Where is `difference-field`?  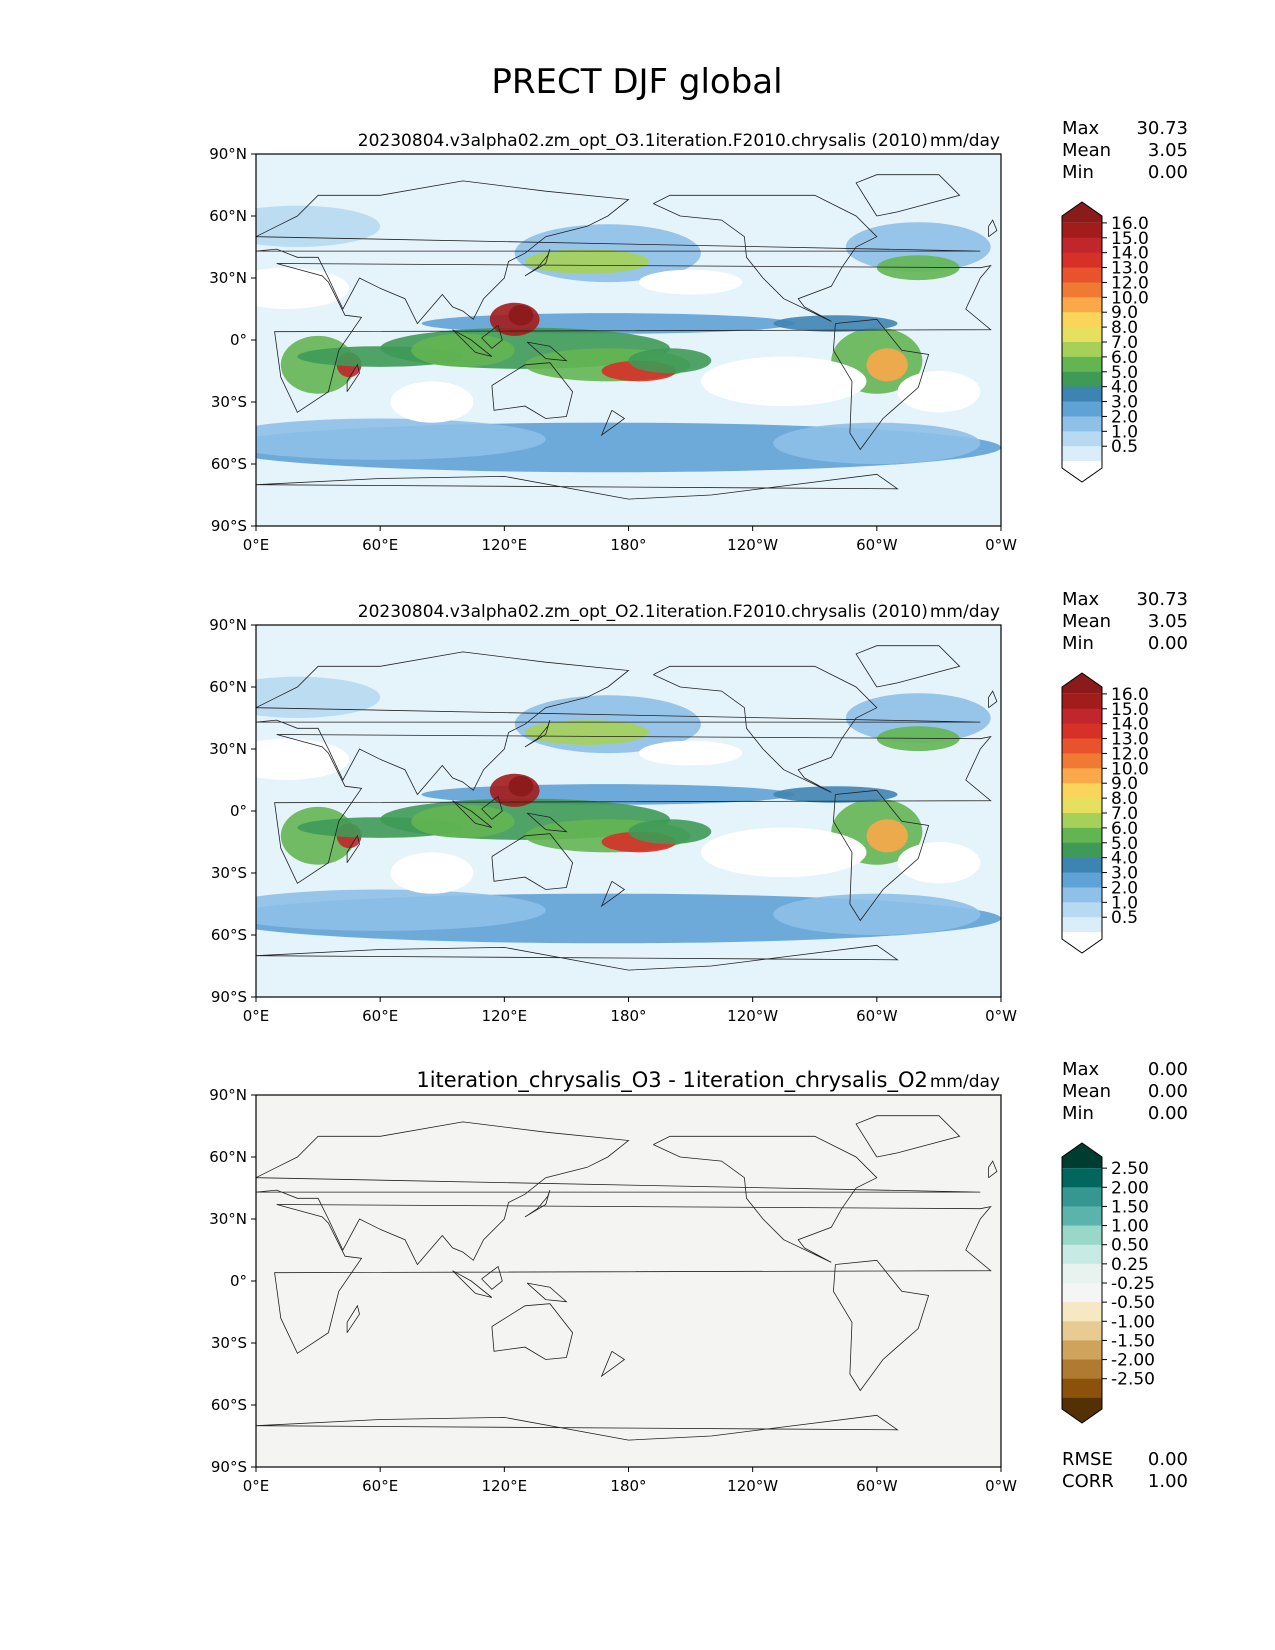
difference-field is located at coordinates (628, 1281).